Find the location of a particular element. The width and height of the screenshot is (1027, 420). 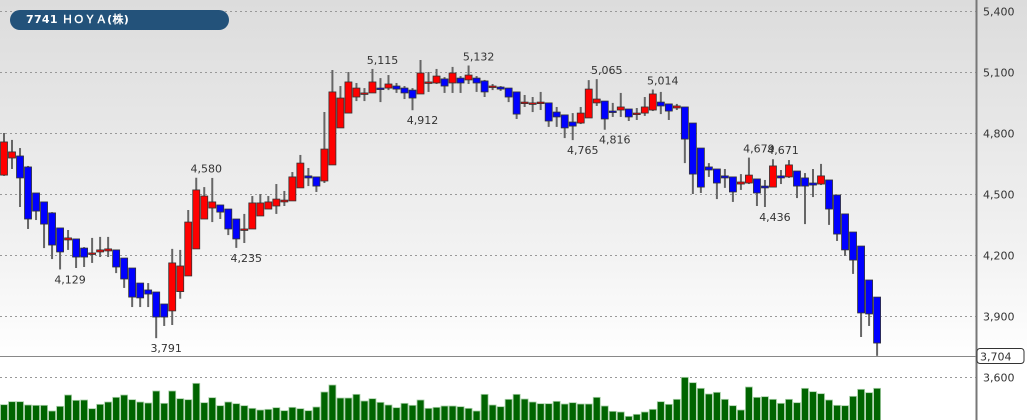

high-annotation: 4,671 is located at coordinates (783, 150).